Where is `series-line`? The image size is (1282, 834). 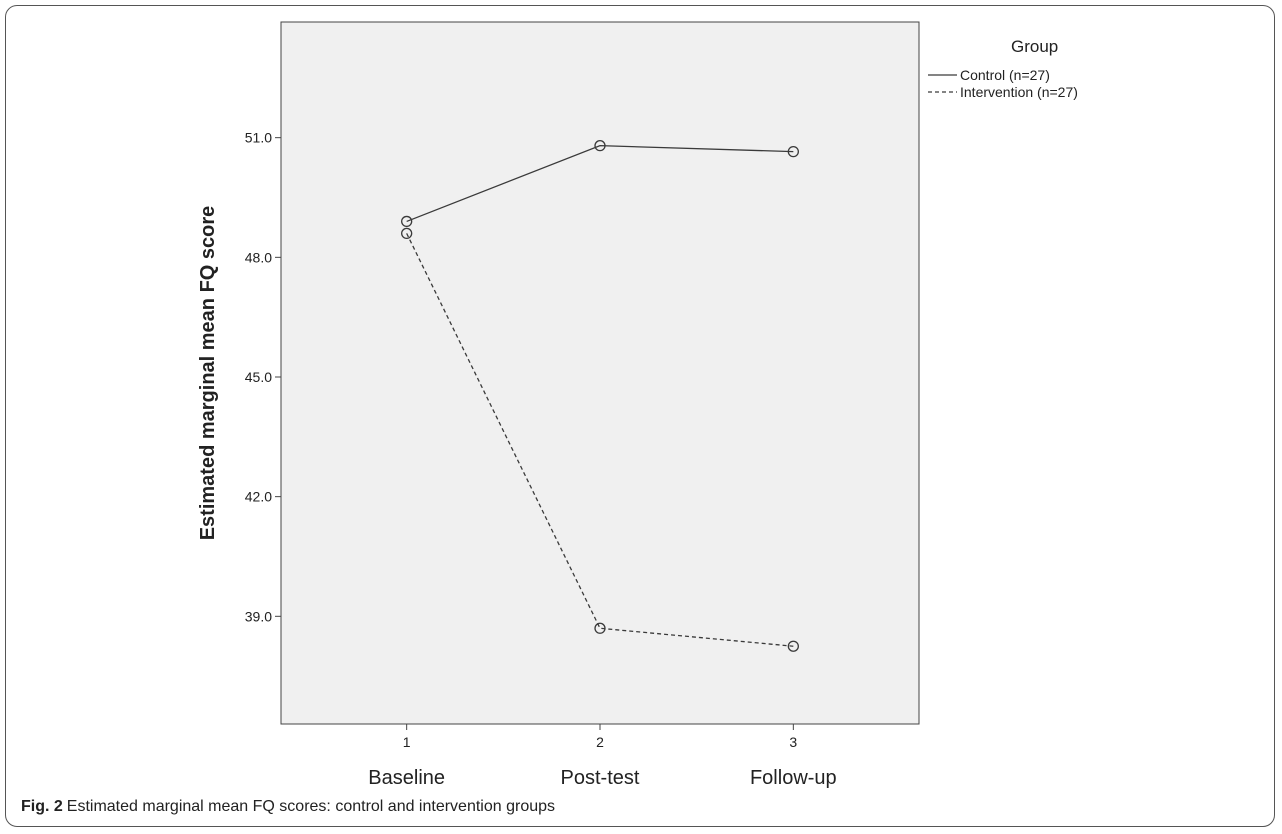
series-line is located at coordinates (600, 183).